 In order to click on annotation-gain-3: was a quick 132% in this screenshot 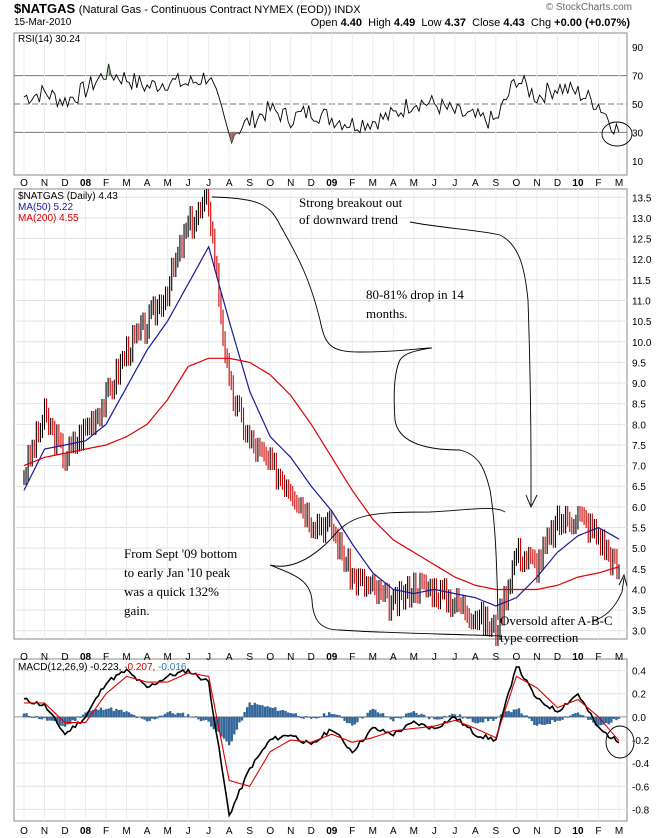, I will do `click(171, 591)`.